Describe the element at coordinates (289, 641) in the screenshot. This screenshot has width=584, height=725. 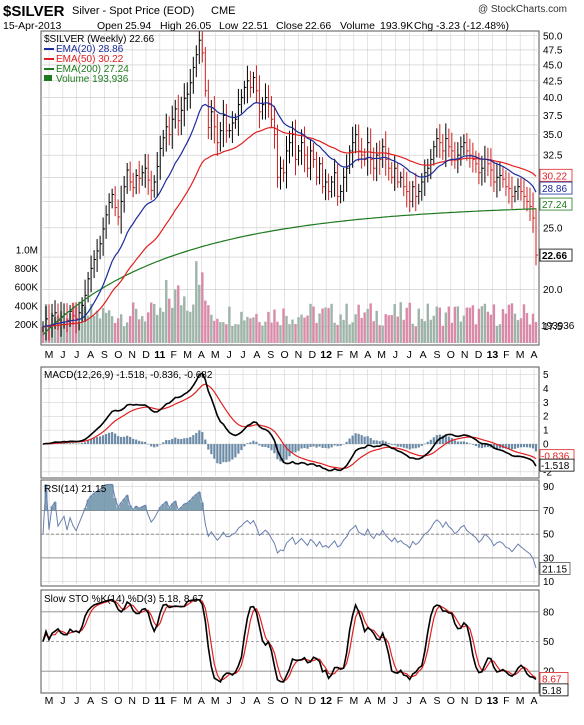
I see `sto-k-line` at that location.